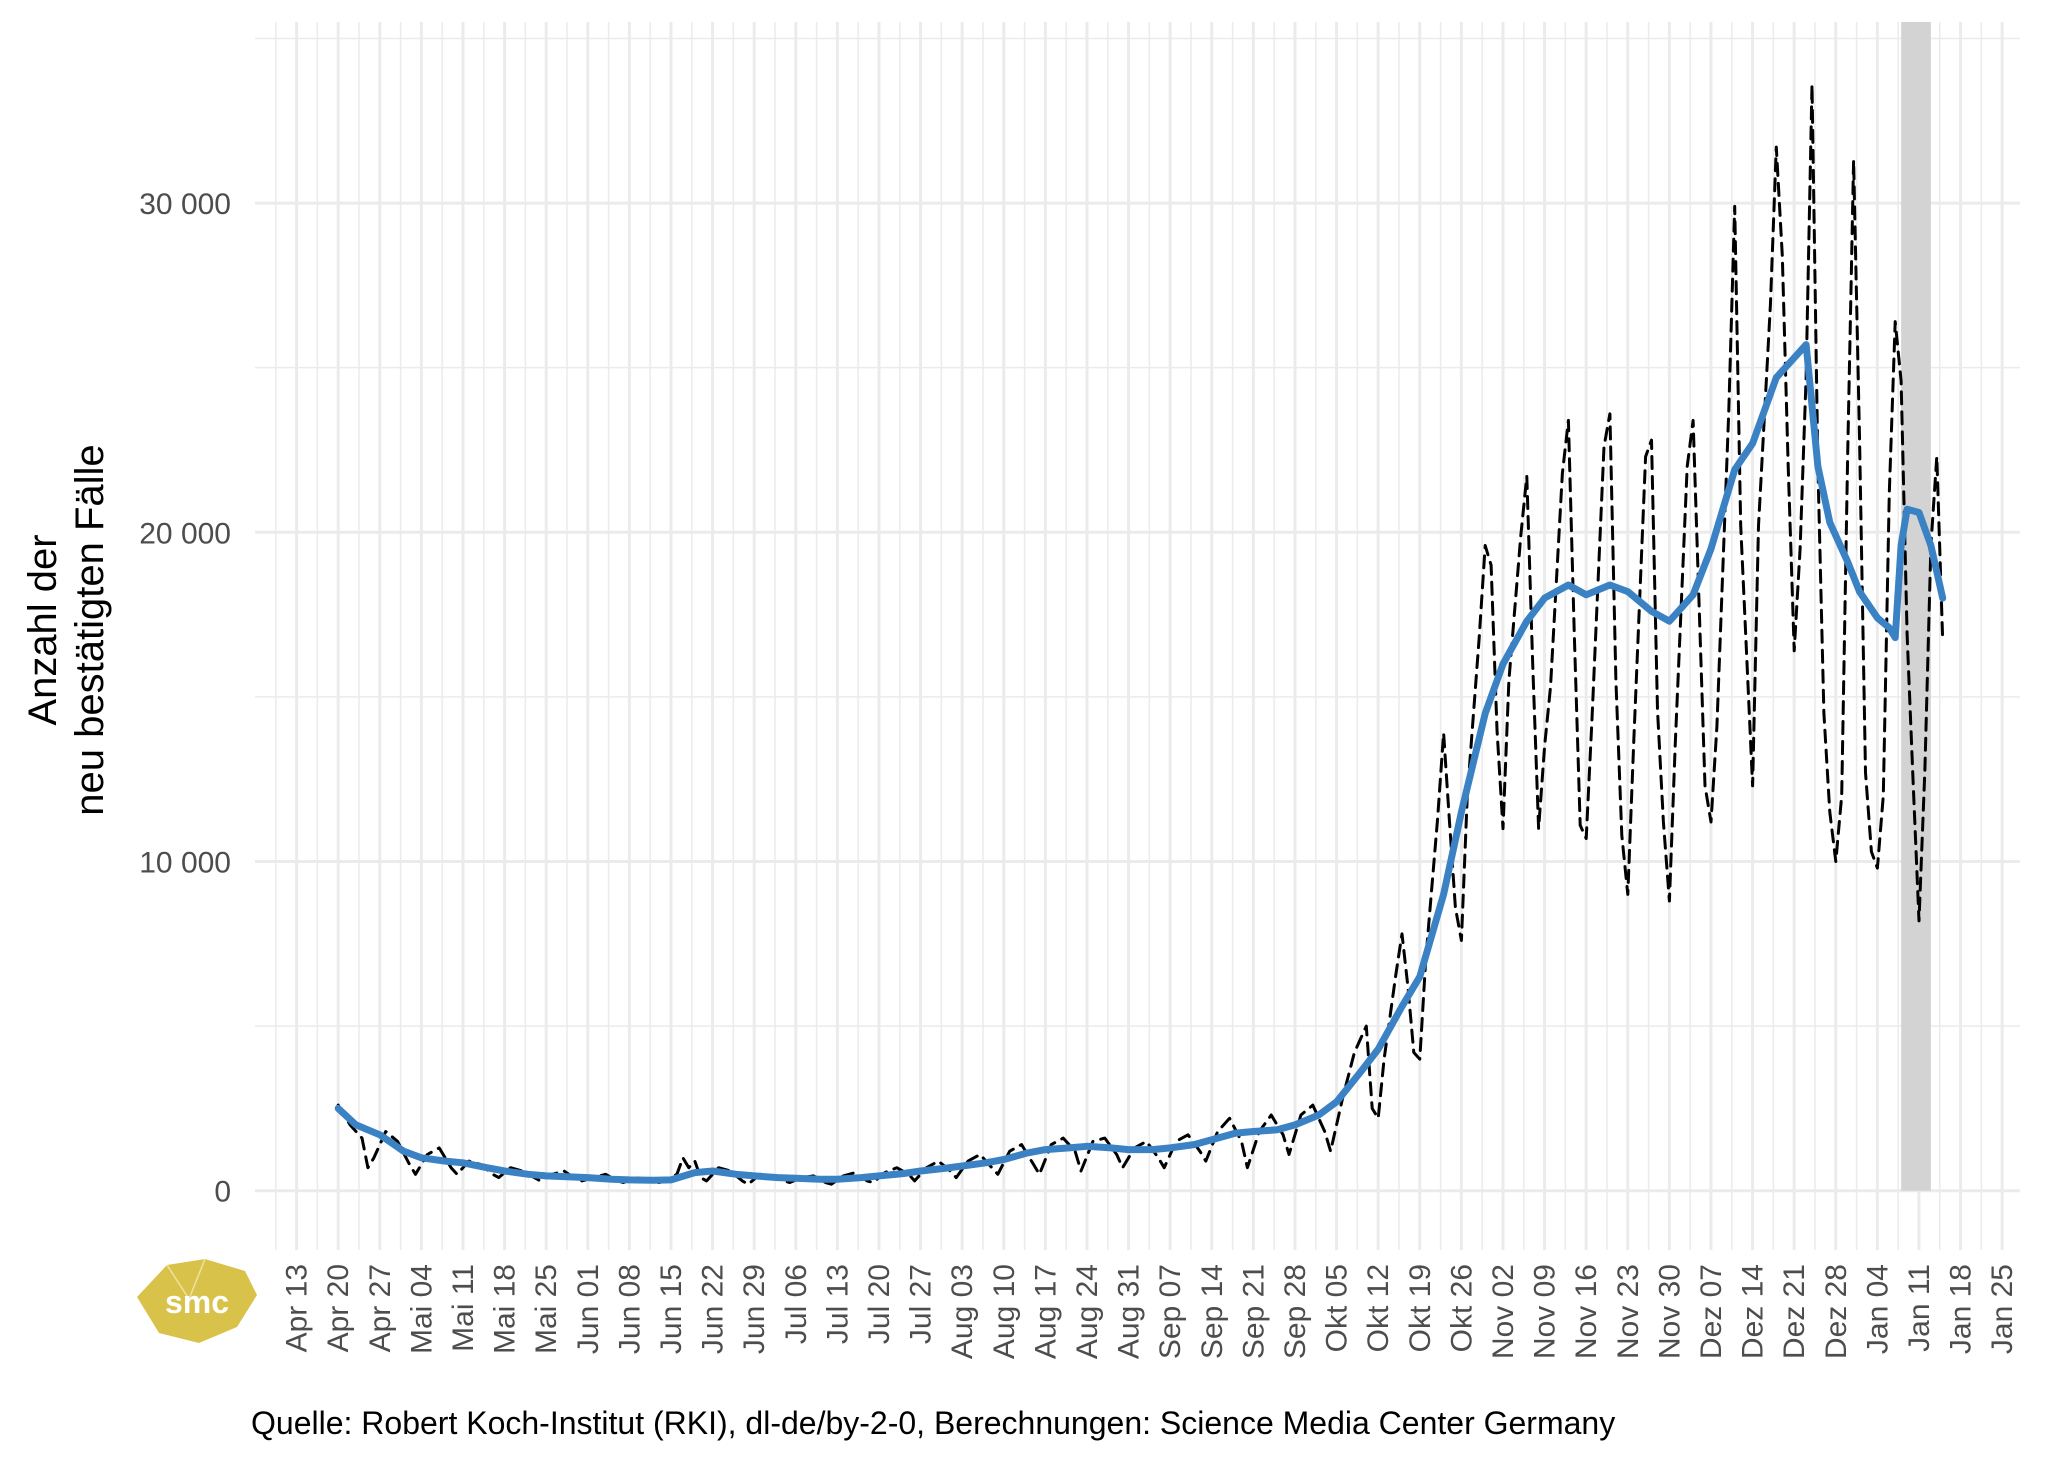 This screenshot has width=2048, height=1462. What do you see at coordinates (1919, 1308) in the screenshot?
I see `x-tick-label: Jan 11` at bounding box center [1919, 1308].